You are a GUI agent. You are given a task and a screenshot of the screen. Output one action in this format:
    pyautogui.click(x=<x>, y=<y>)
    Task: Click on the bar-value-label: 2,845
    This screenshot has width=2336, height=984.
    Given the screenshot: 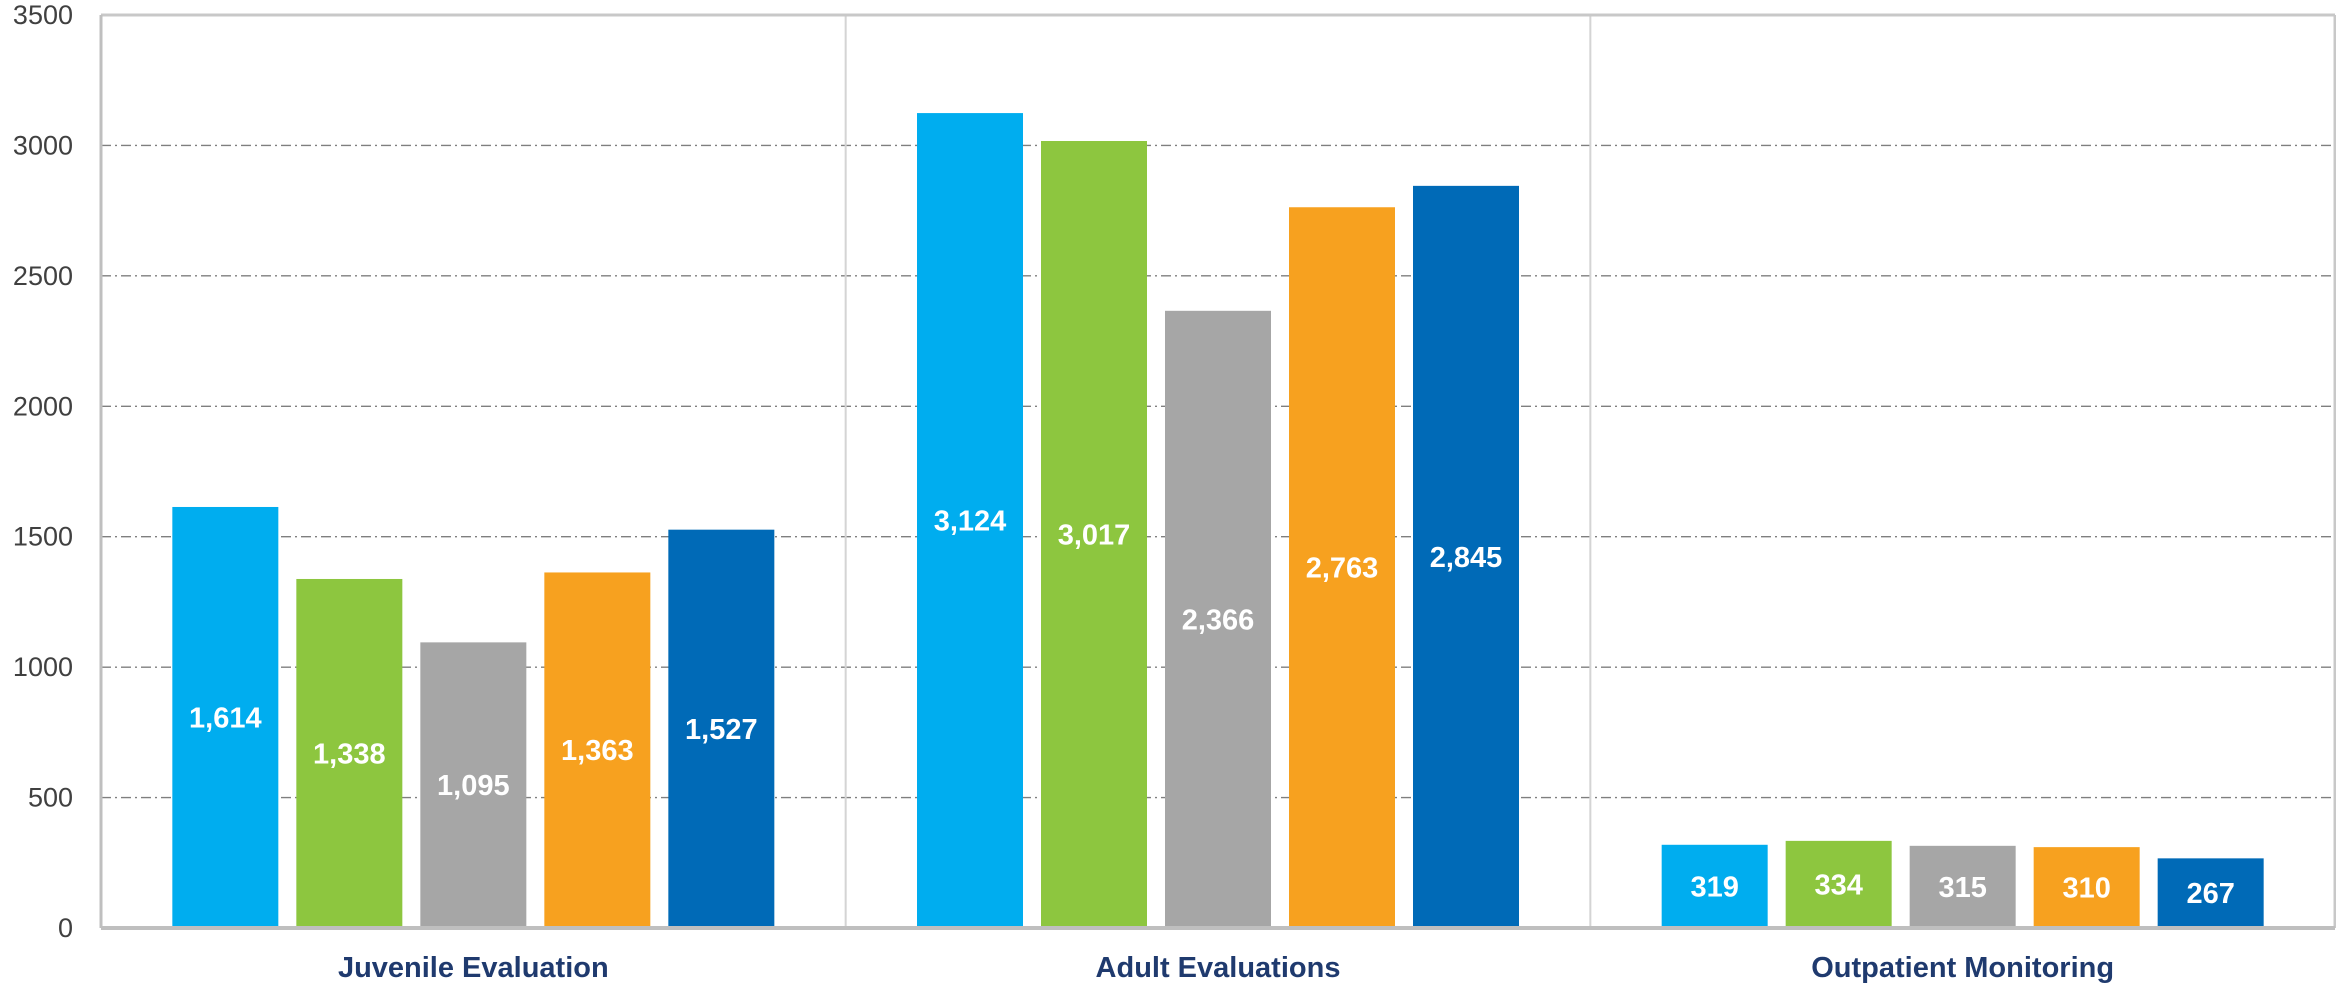 What is the action you would take?
    pyautogui.click(x=1466, y=558)
    